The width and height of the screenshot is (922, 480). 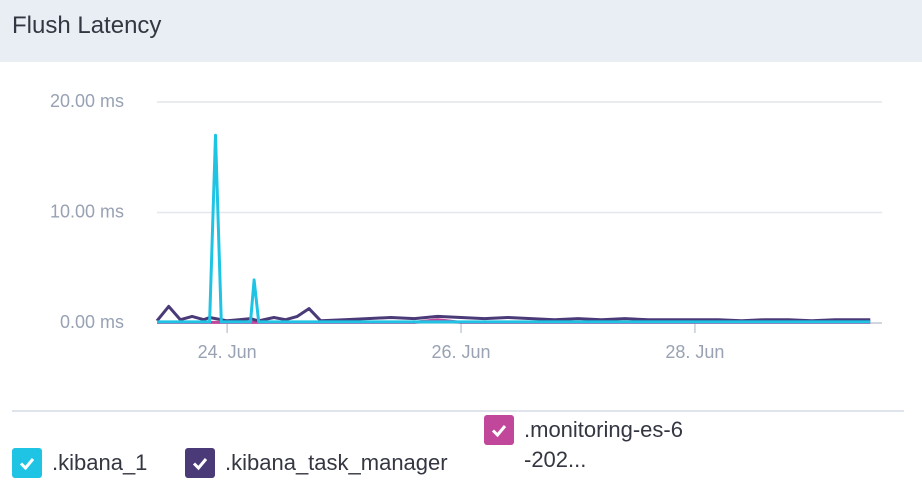 I want to click on series-line, so click(x=513, y=313).